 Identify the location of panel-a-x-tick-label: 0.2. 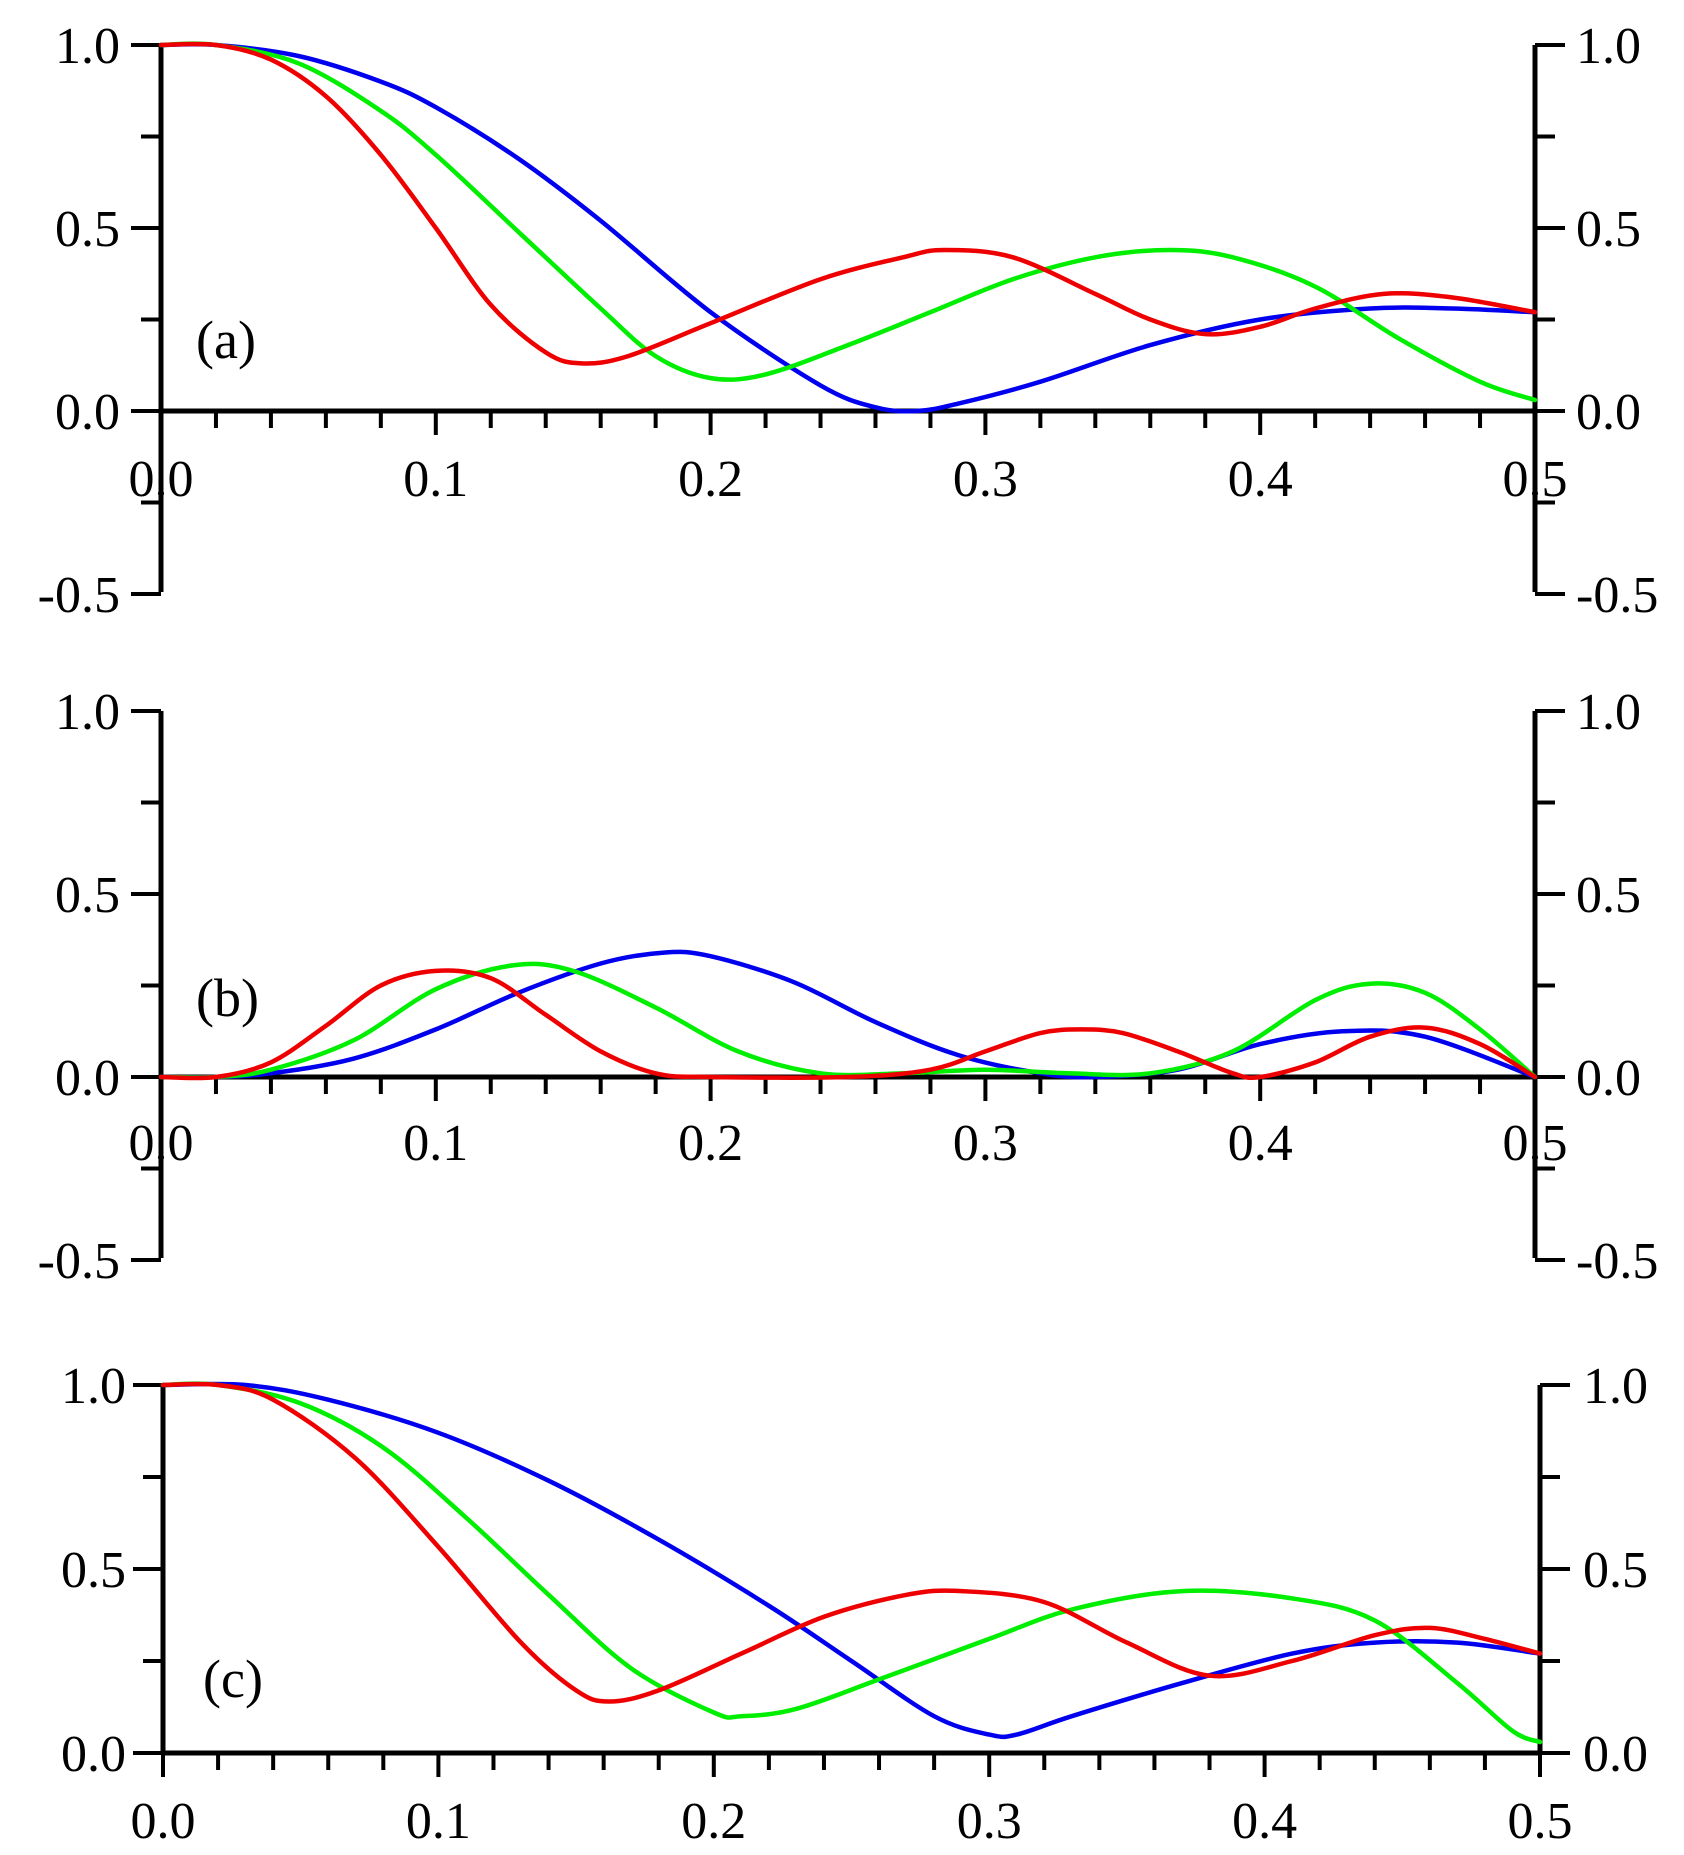
(710, 479).